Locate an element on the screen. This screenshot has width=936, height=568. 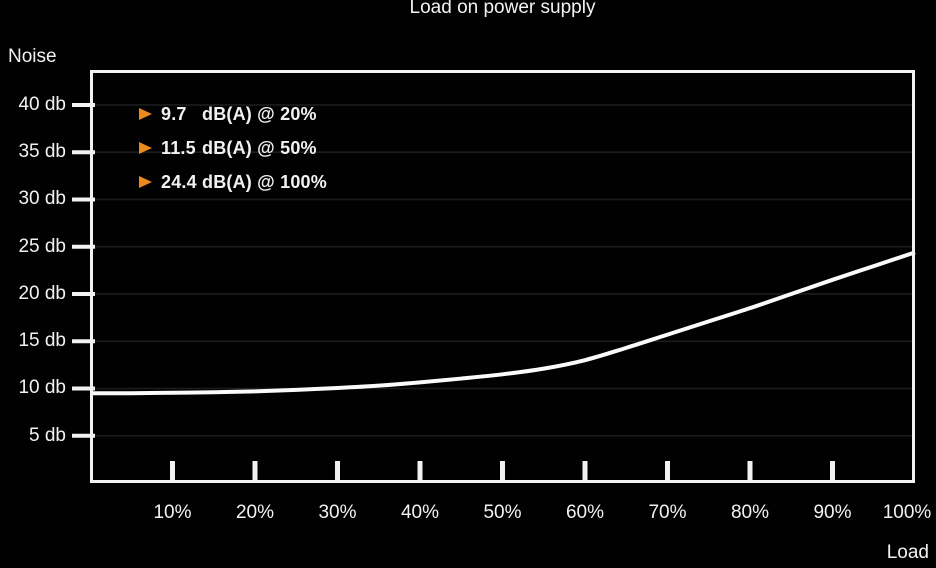
x-tick-label: 70% is located at coordinates (667, 512).